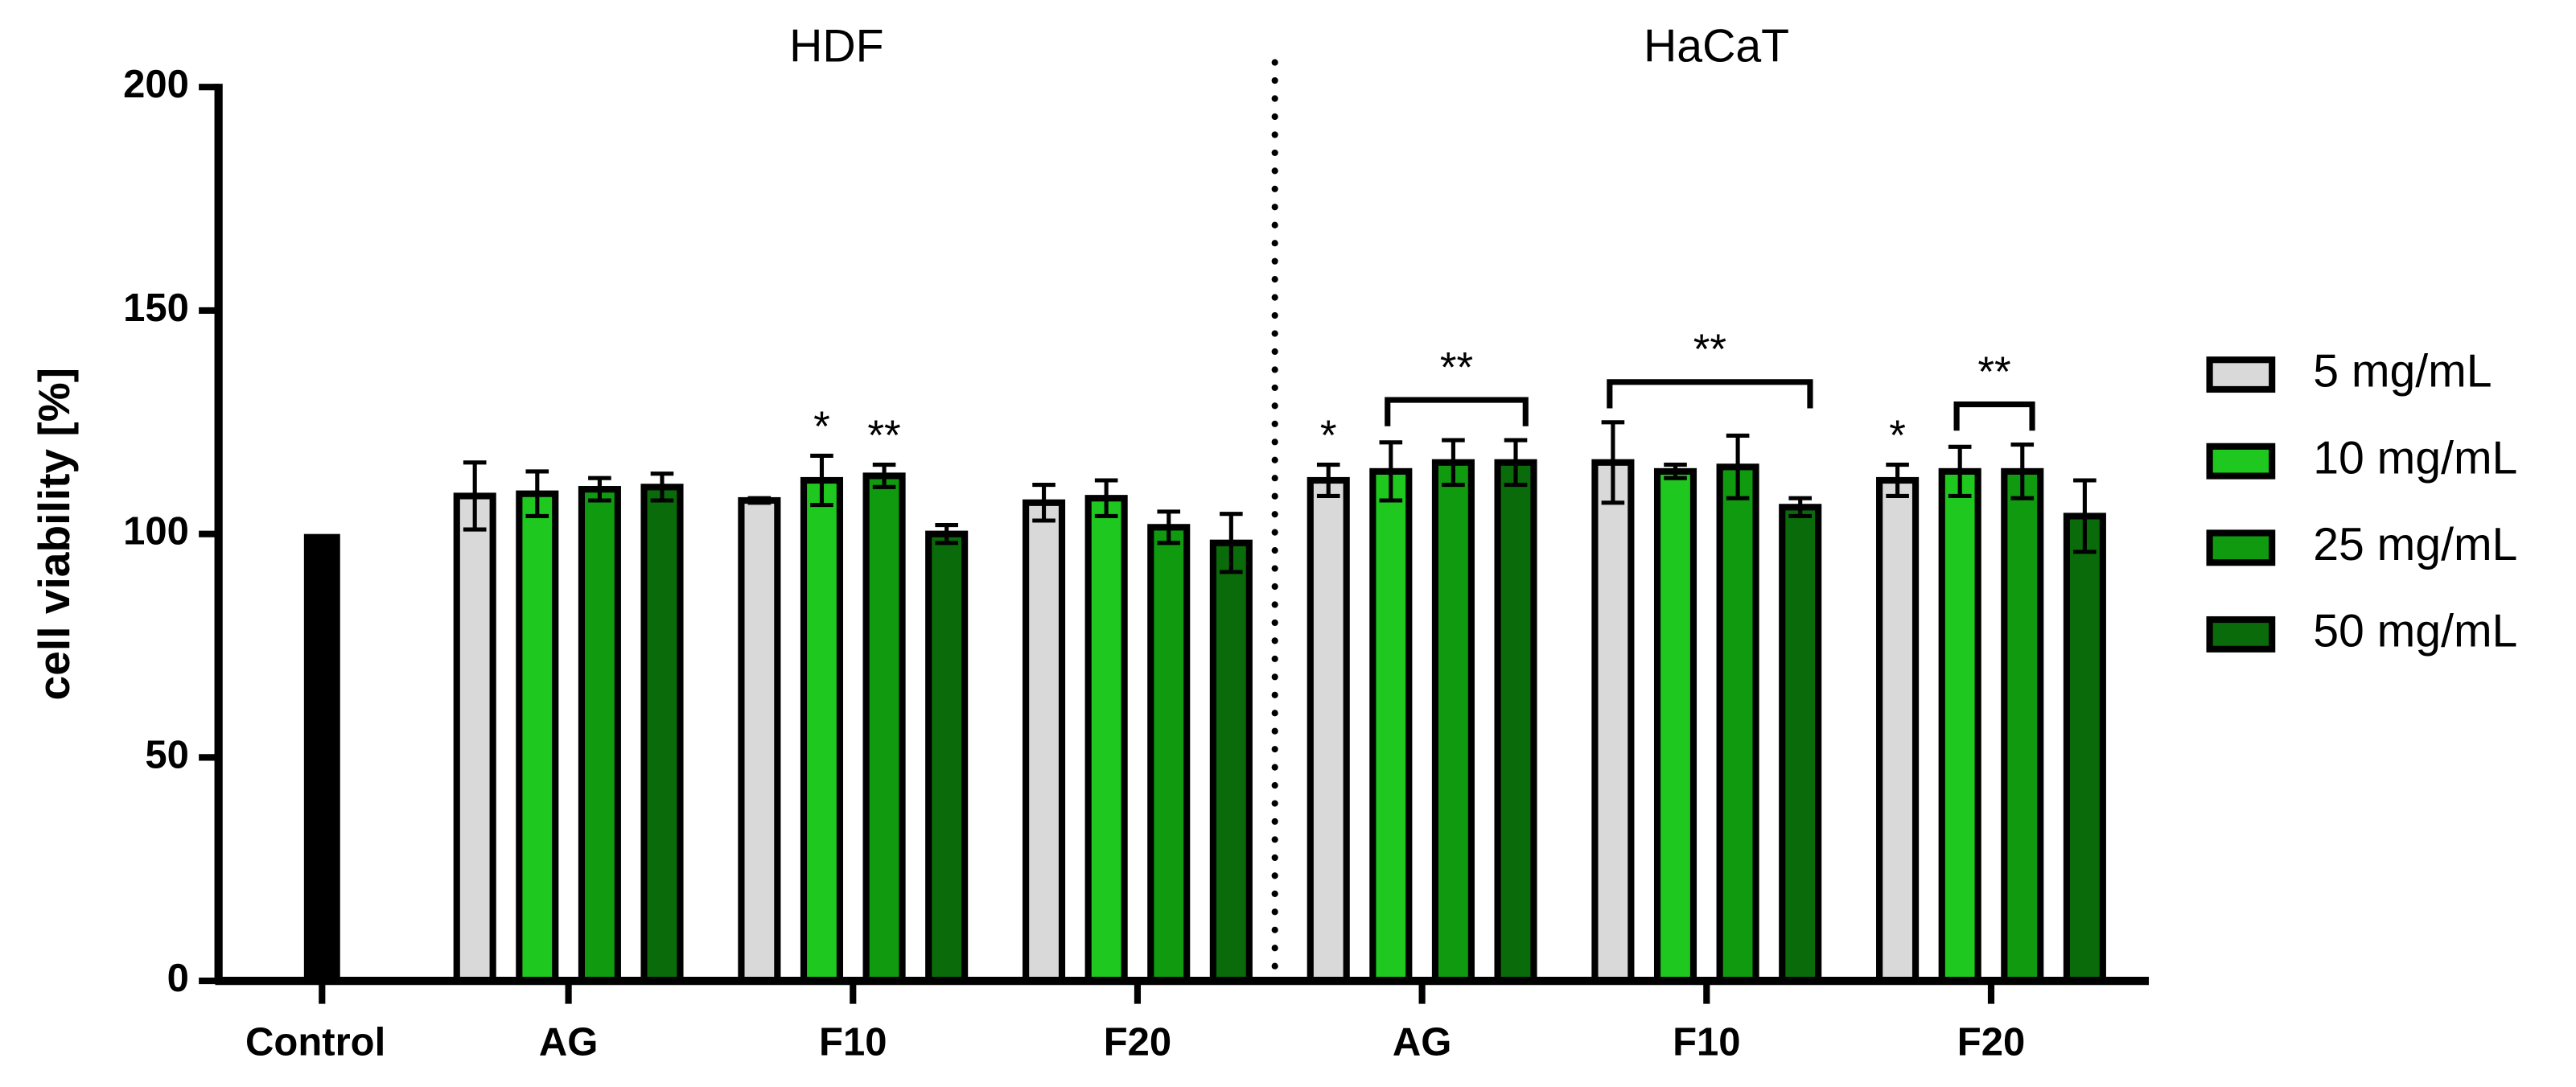 The width and height of the screenshot is (2576, 1087). What do you see at coordinates (2415, 458) in the screenshot?
I see `legend-label: 10 mg/mL` at bounding box center [2415, 458].